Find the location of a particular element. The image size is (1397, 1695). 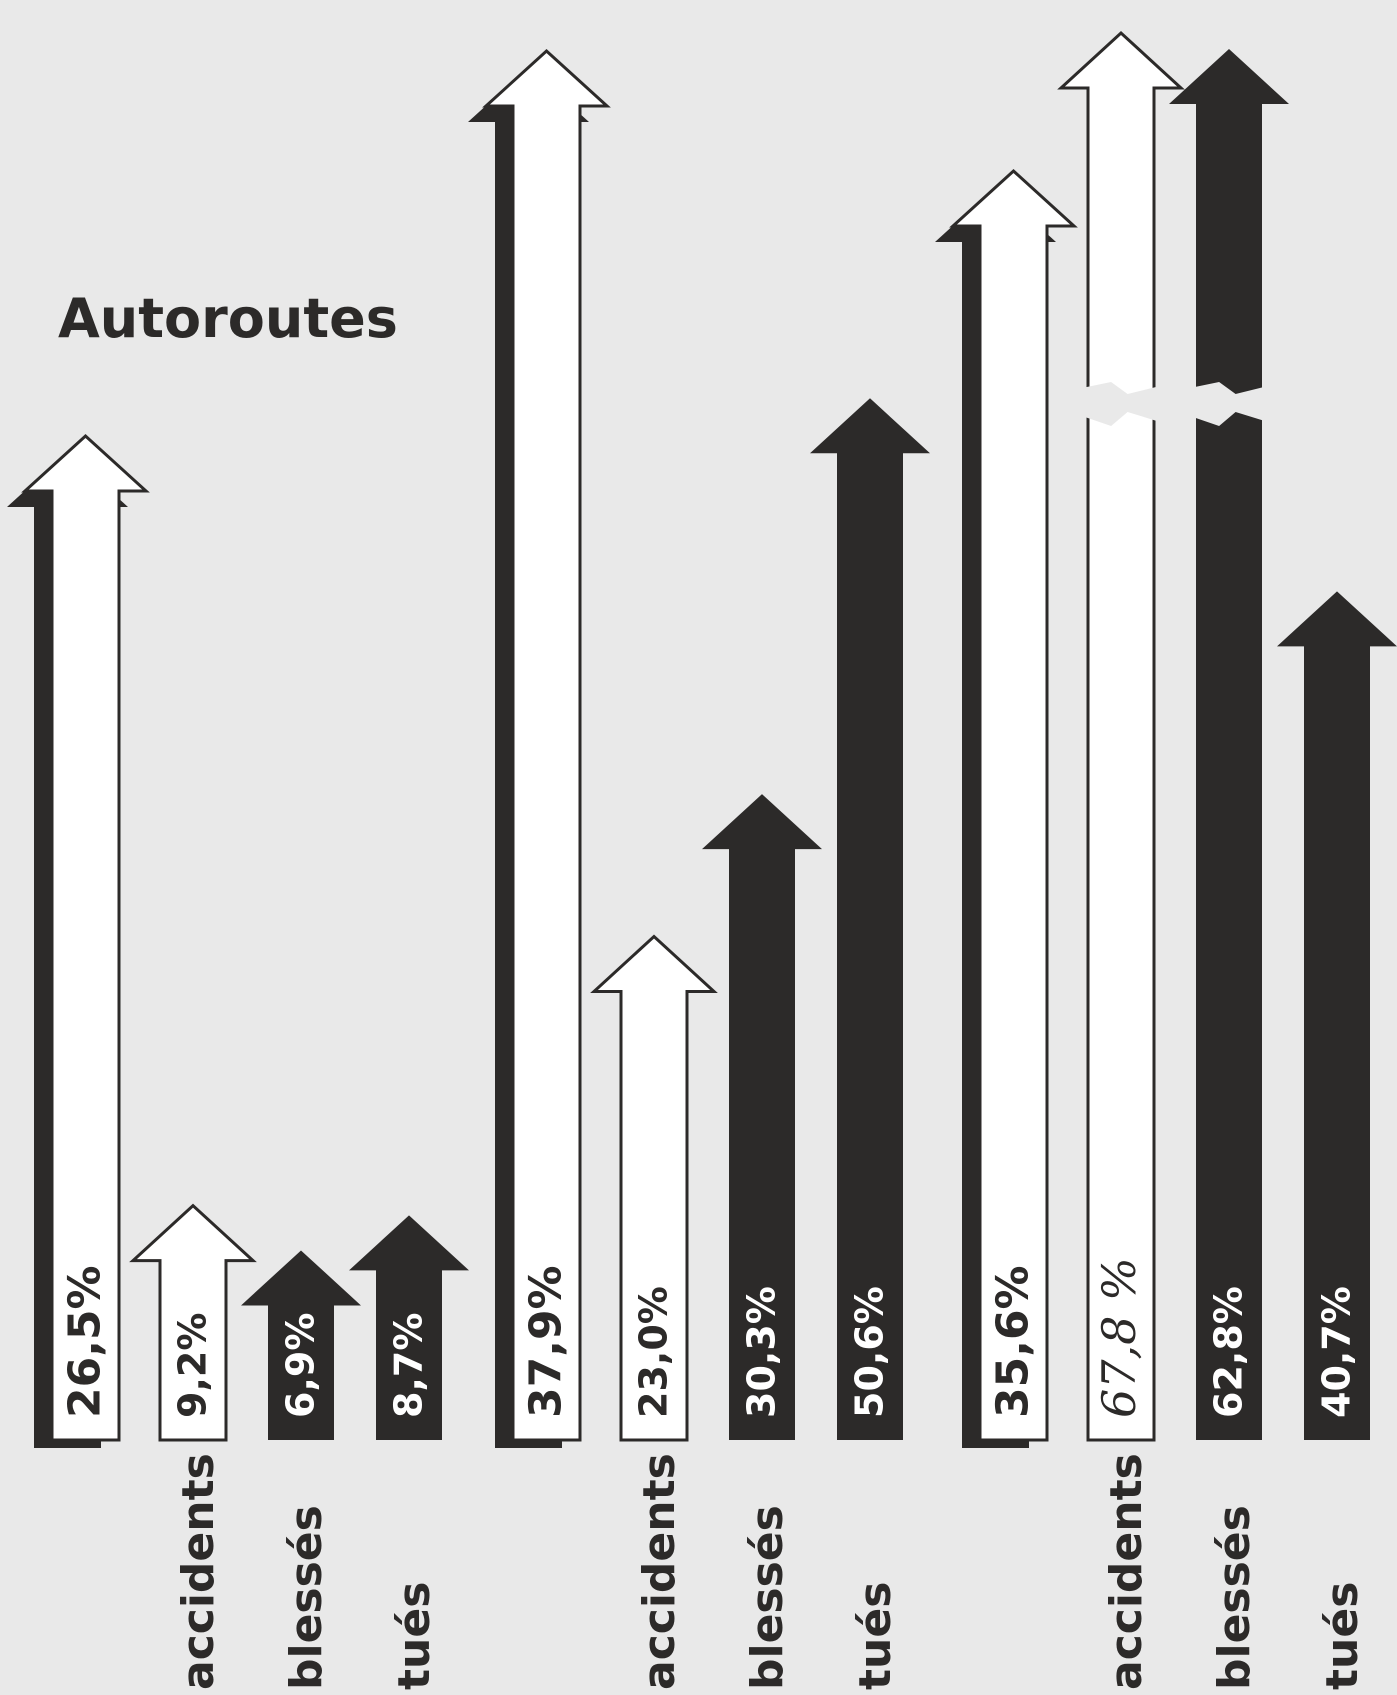

bar-value-label: 50,6% is located at coordinates (870, 1352).